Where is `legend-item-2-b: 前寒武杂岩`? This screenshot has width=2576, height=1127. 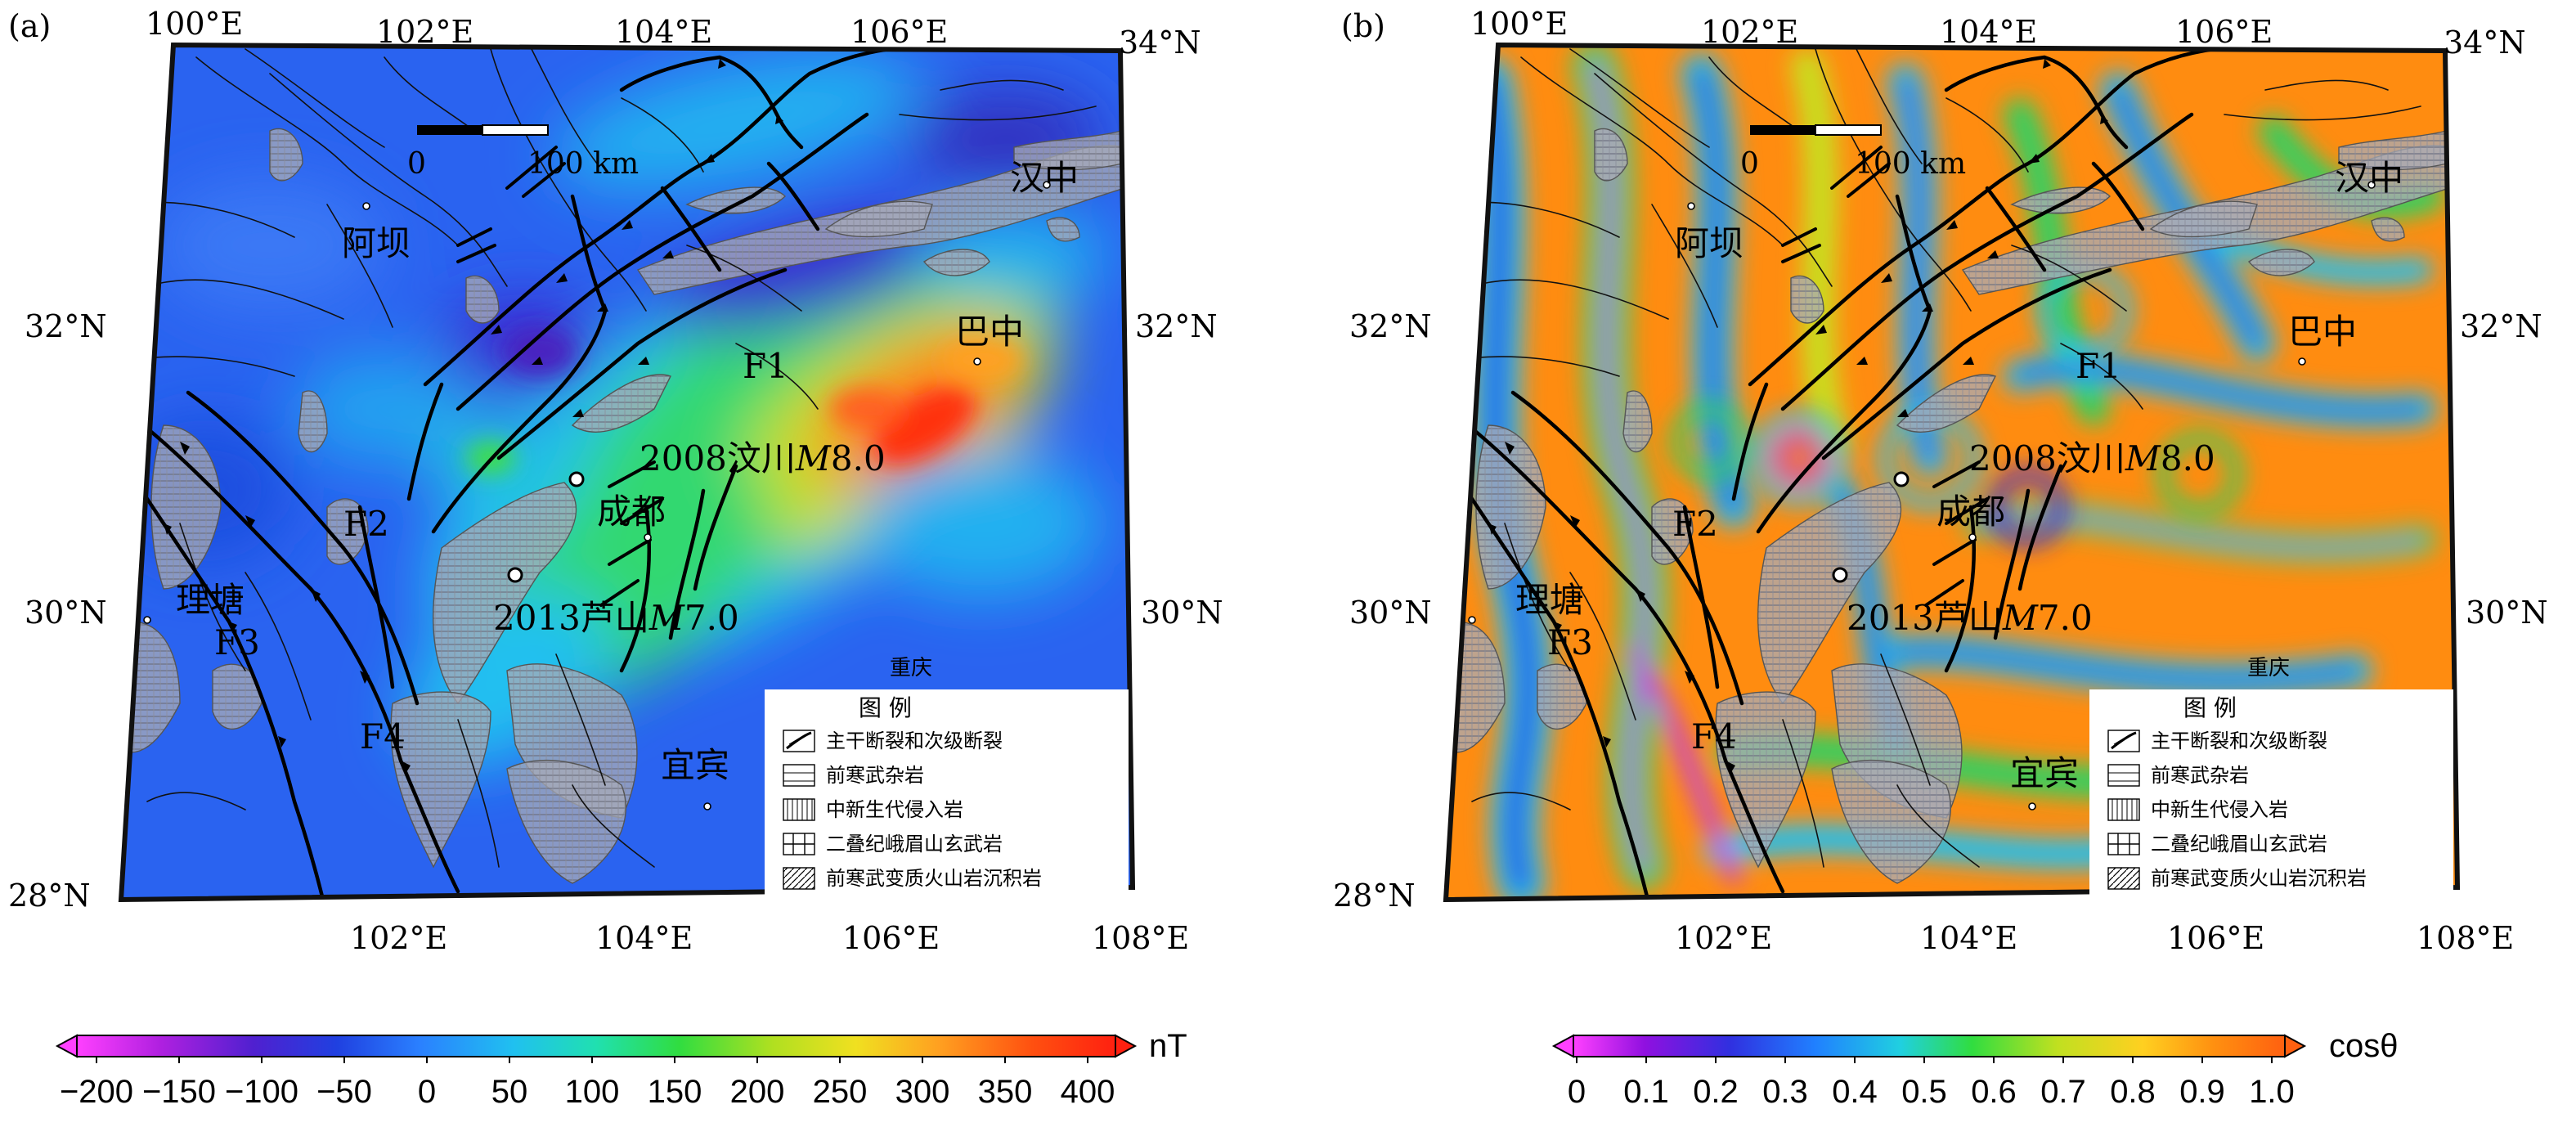
legend-item-2-b: 前寒武杂岩 is located at coordinates (2200, 775).